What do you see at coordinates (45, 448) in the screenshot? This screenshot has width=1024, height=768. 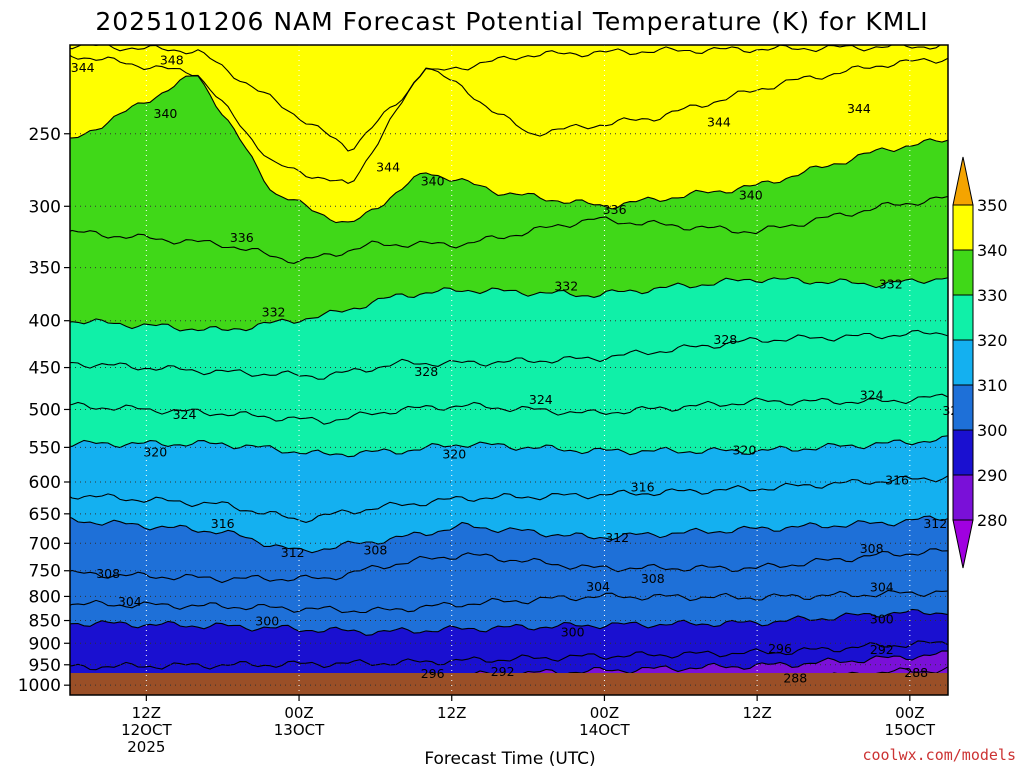 I see `y-tick-label: 550` at bounding box center [45, 448].